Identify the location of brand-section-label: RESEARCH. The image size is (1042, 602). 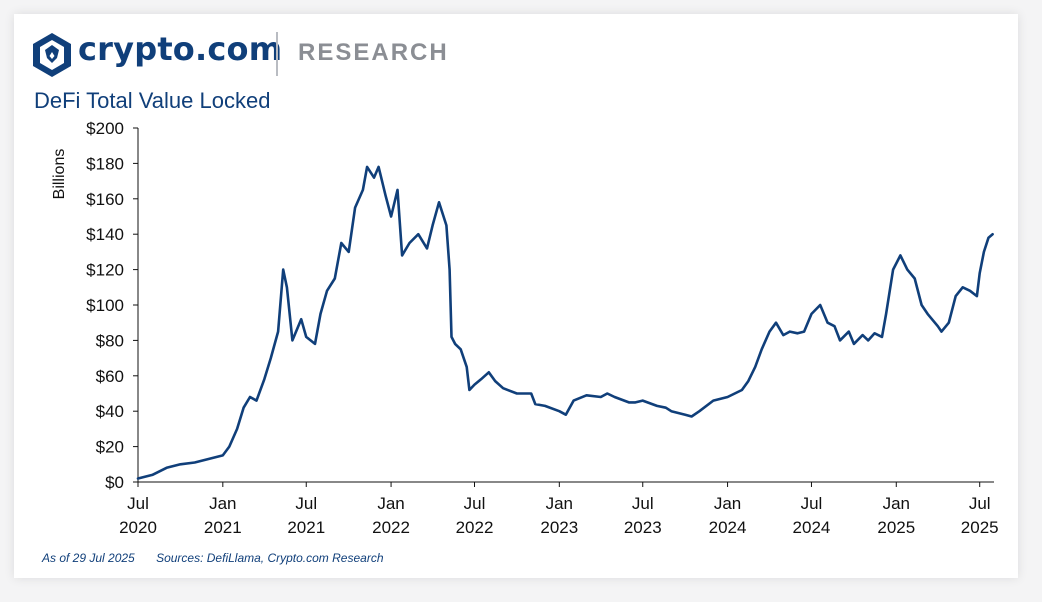
(373, 52).